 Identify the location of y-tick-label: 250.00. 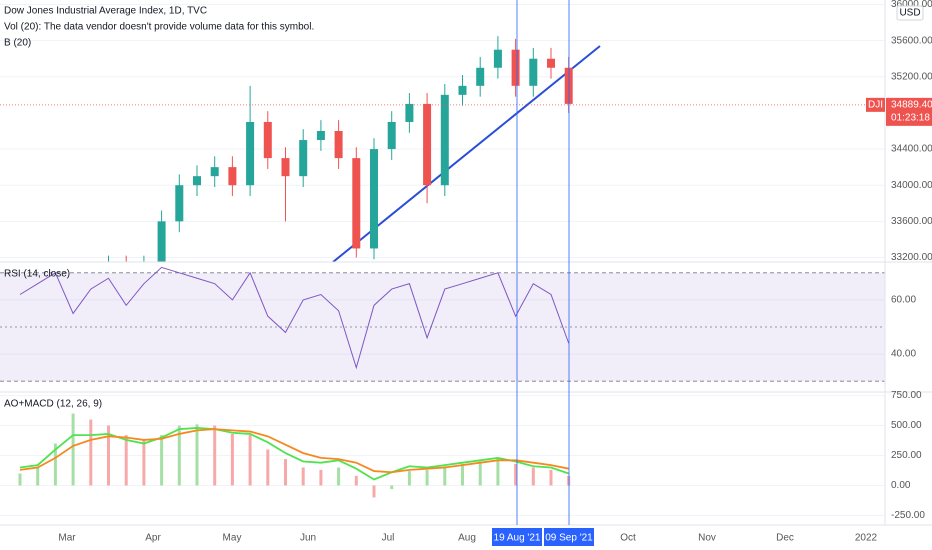
(906, 455).